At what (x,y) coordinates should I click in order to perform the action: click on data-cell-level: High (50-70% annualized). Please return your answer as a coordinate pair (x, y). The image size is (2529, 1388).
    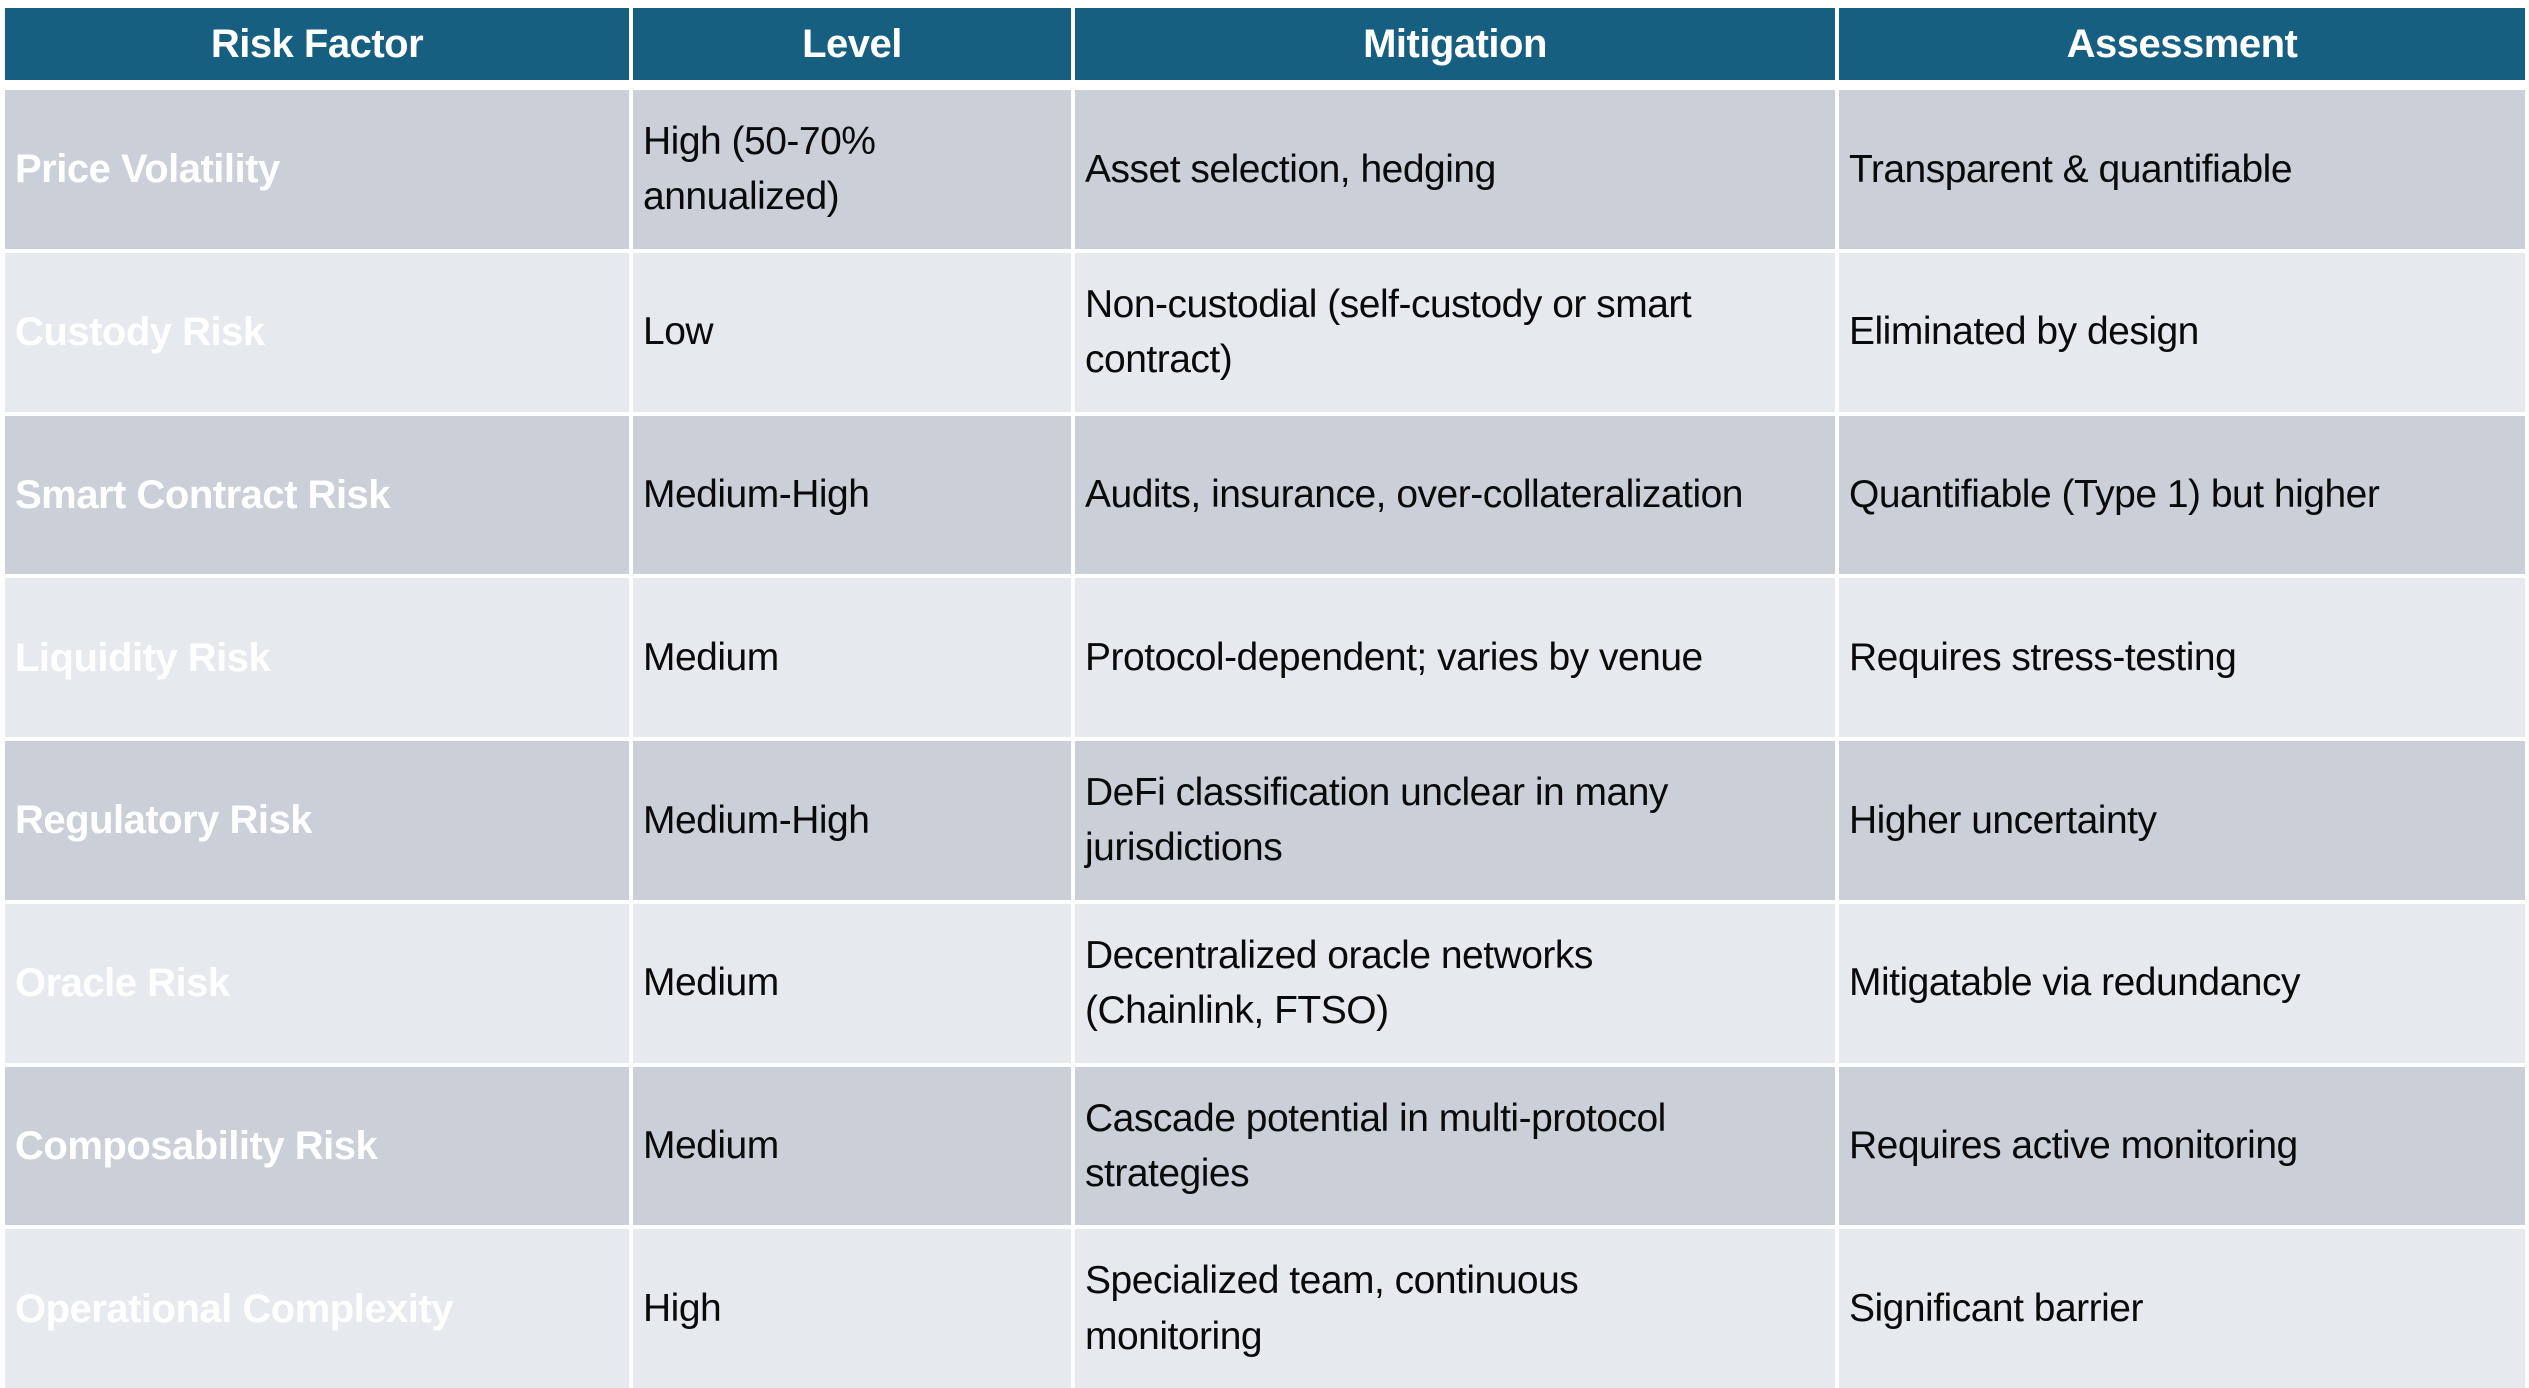
    Looking at the image, I should click on (852, 169).